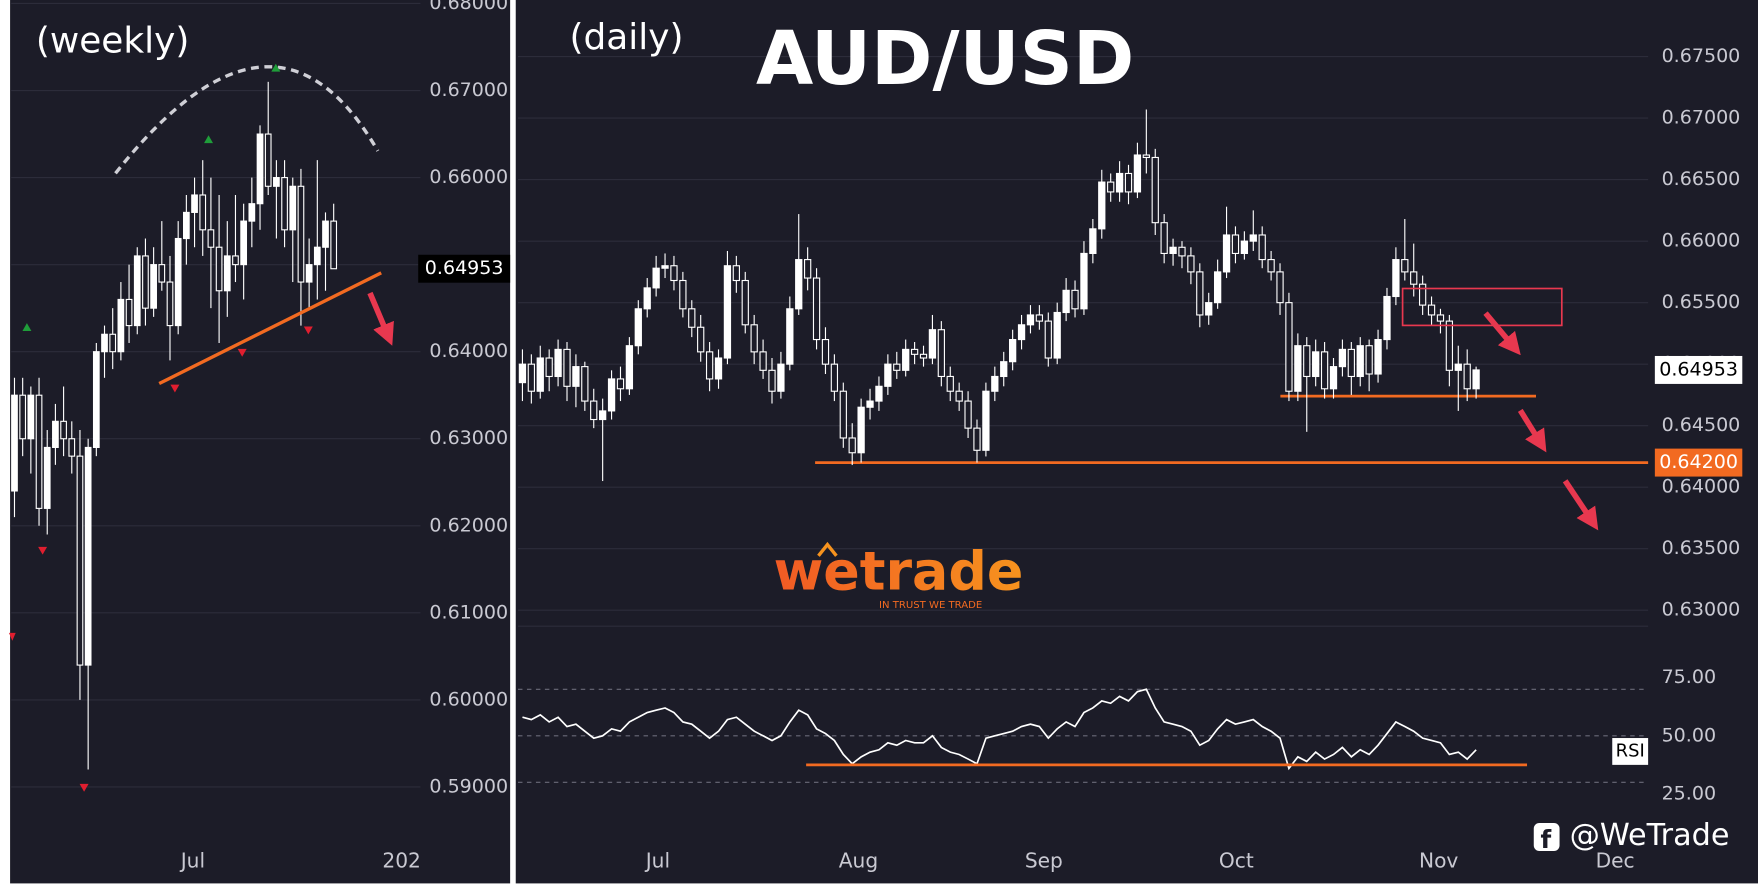 The image size is (1758, 889). I want to click on indicator-label: RSI, so click(1630, 750).